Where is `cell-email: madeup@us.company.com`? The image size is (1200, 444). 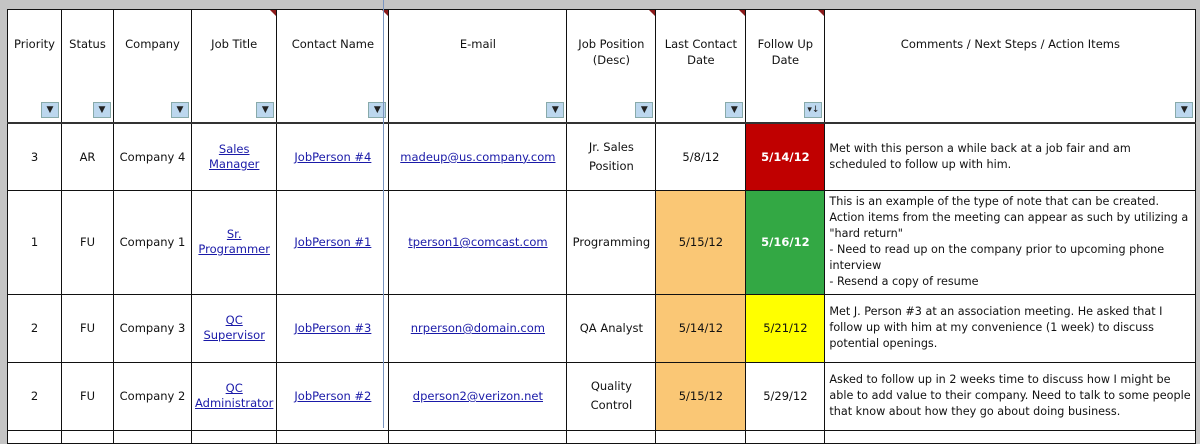 cell-email: madeup@us.company.com is located at coordinates (478, 156).